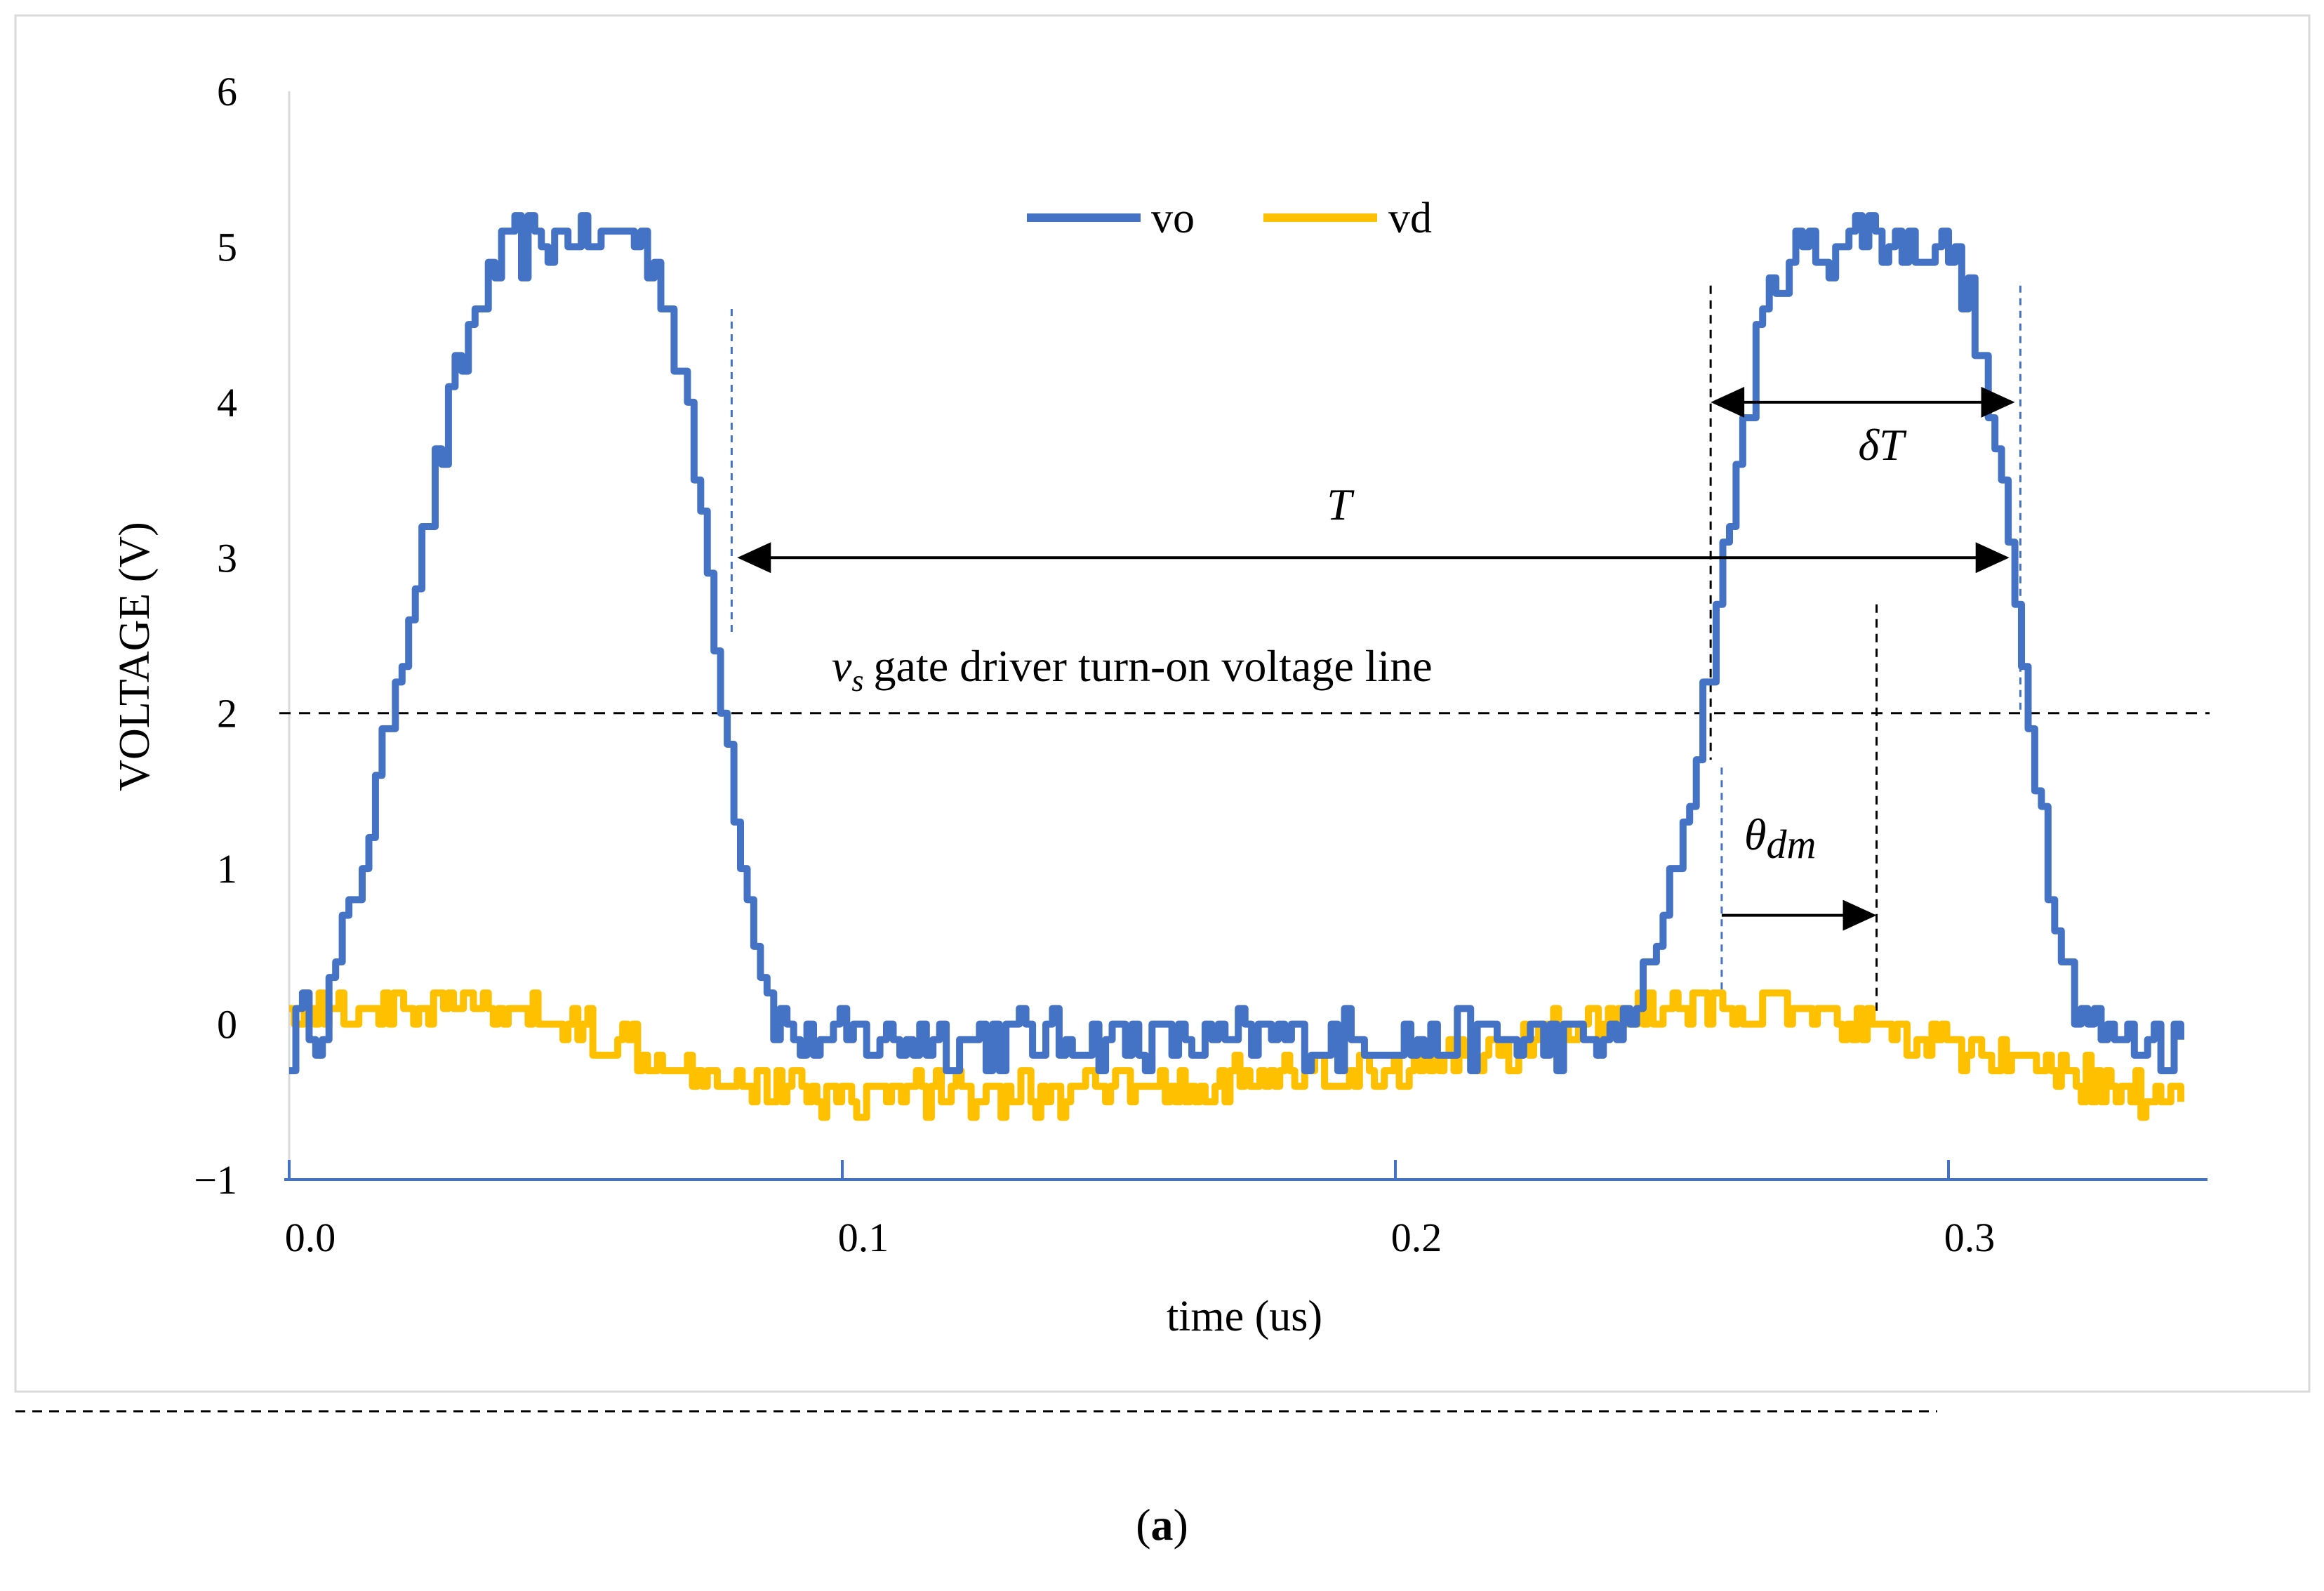 The height and width of the screenshot is (1591, 2324). What do you see at coordinates (135, 656) in the screenshot?
I see `y-axis-title: VOLTAGE (V)` at bounding box center [135, 656].